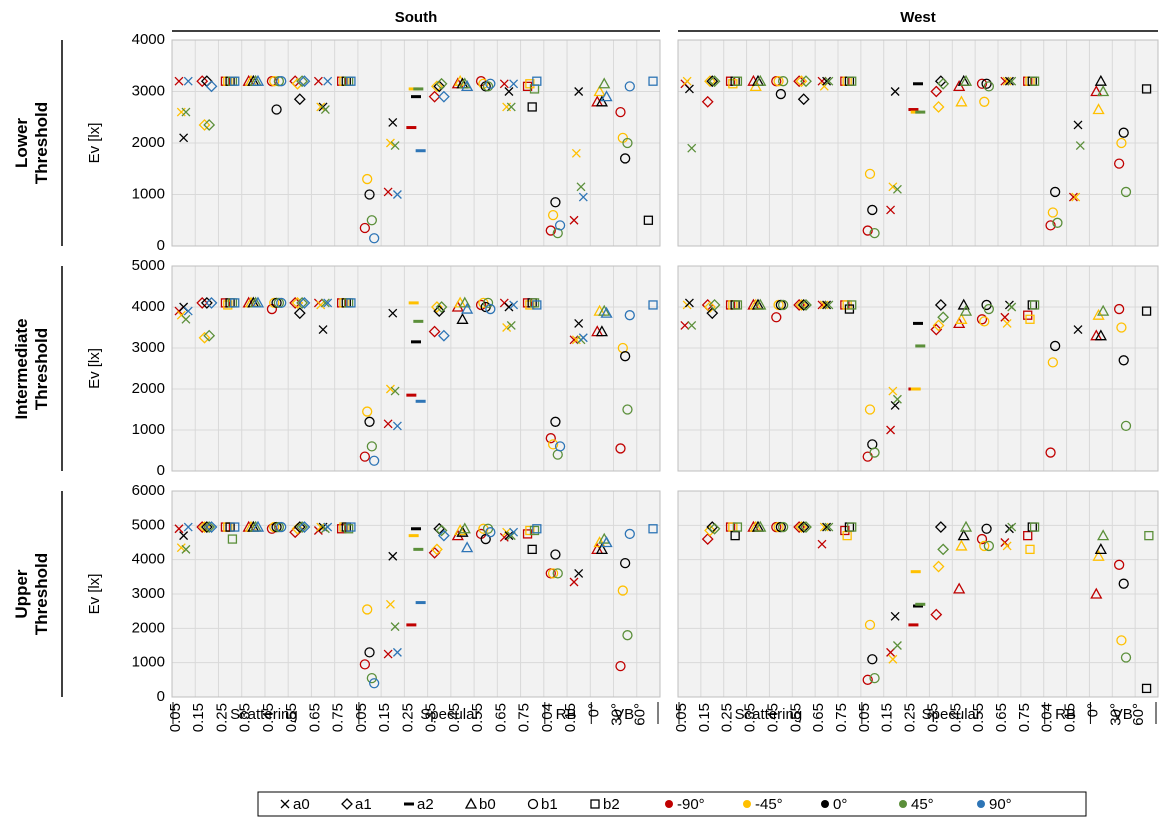 This screenshot has width=1161, height=817. I want to click on group-label: Specular, so click(449, 714).